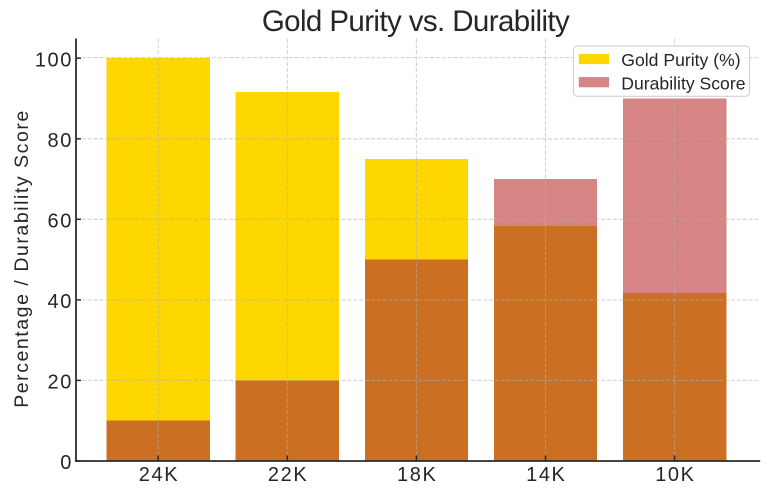 Image resolution: width=768 pixels, height=496 pixels. Describe the element at coordinates (66, 463) in the screenshot. I see `svg-text: 0` at that location.